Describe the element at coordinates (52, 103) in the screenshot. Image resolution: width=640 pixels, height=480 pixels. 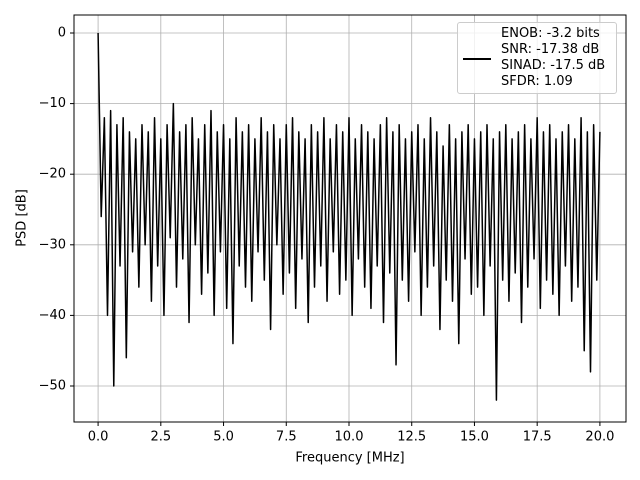
I see `y-tick-label: −10` at that location.